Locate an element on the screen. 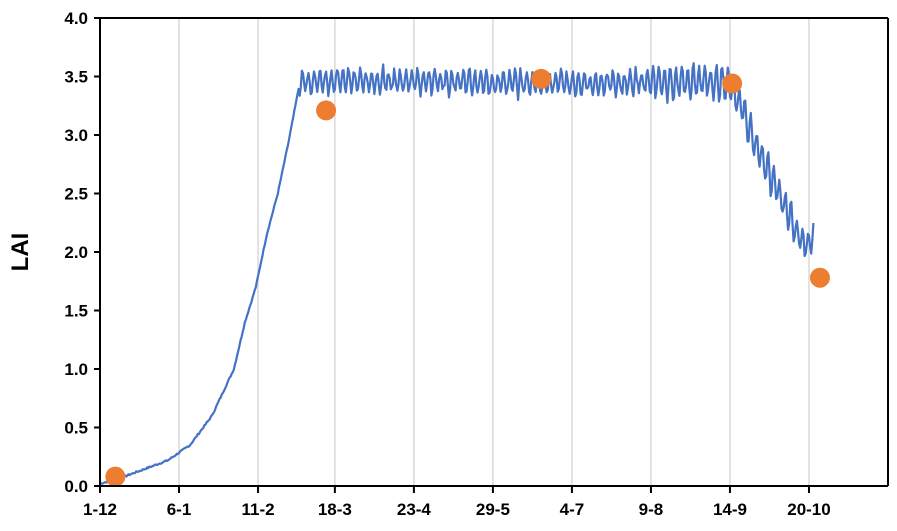  x-tick-label: 11-2 is located at coordinates (257, 509).